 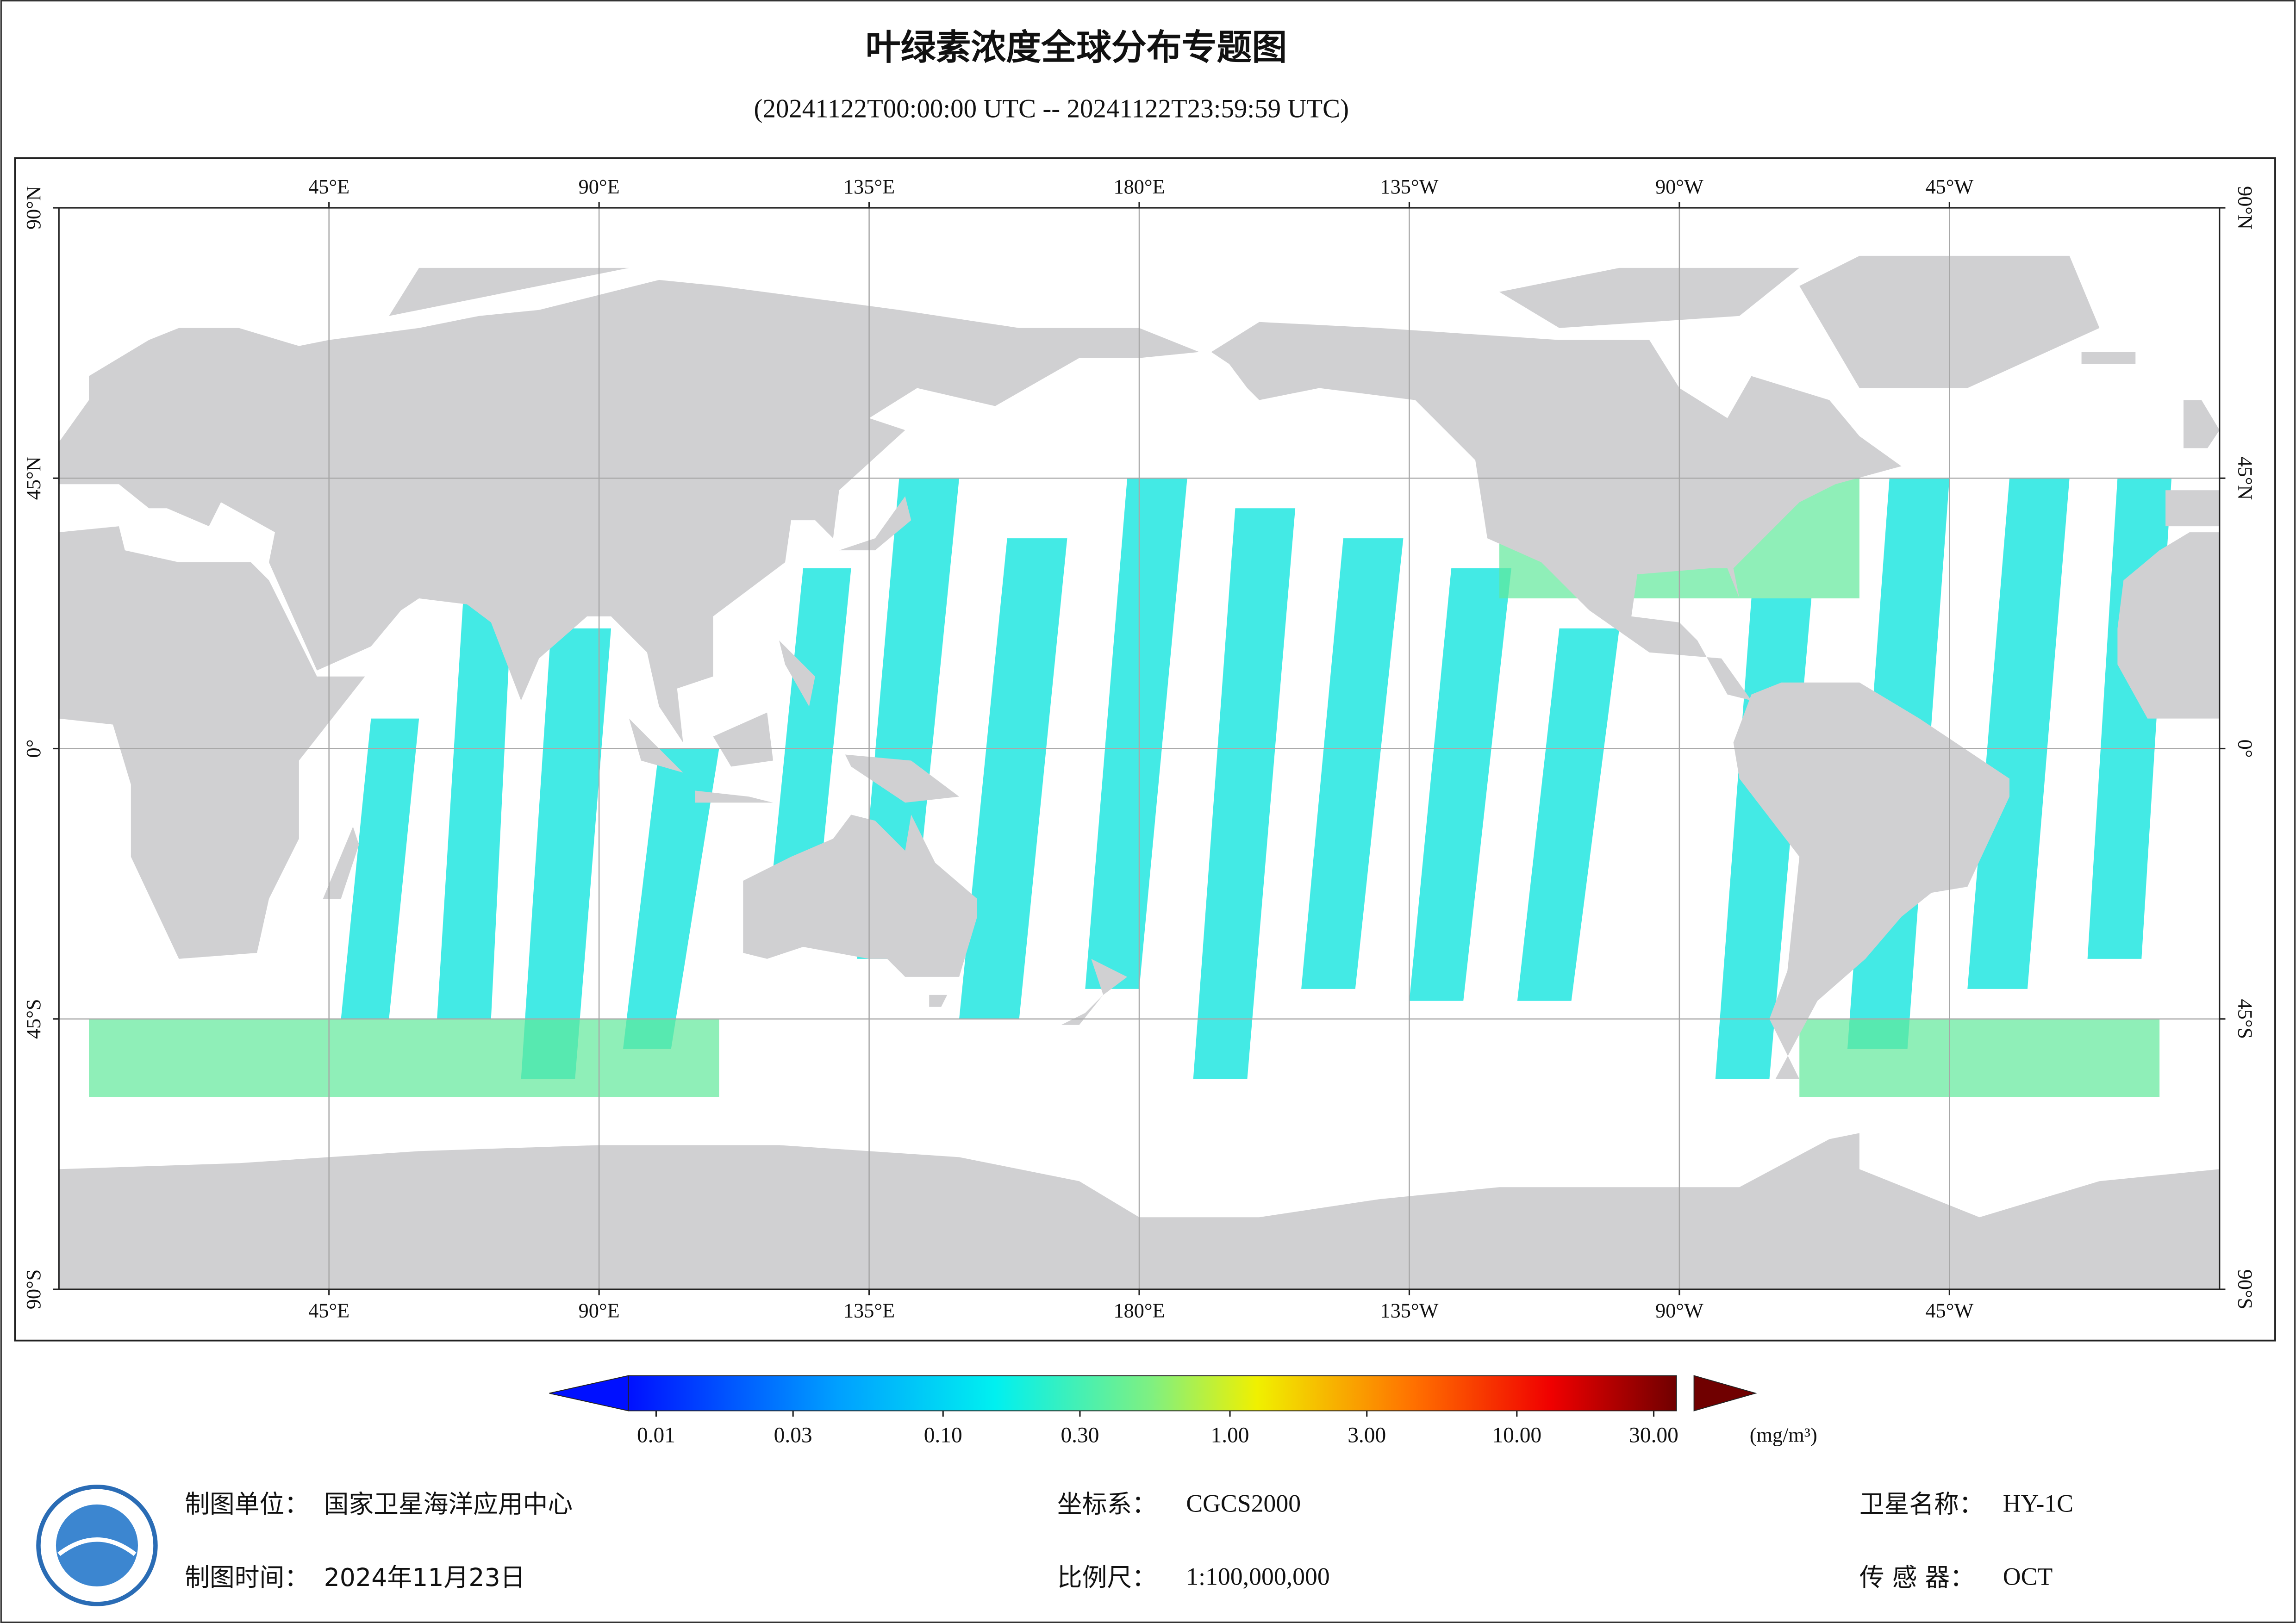 What do you see at coordinates (943, 1435) in the screenshot?
I see `colorbar-tick-label: 0.10` at bounding box center [943, 1435].